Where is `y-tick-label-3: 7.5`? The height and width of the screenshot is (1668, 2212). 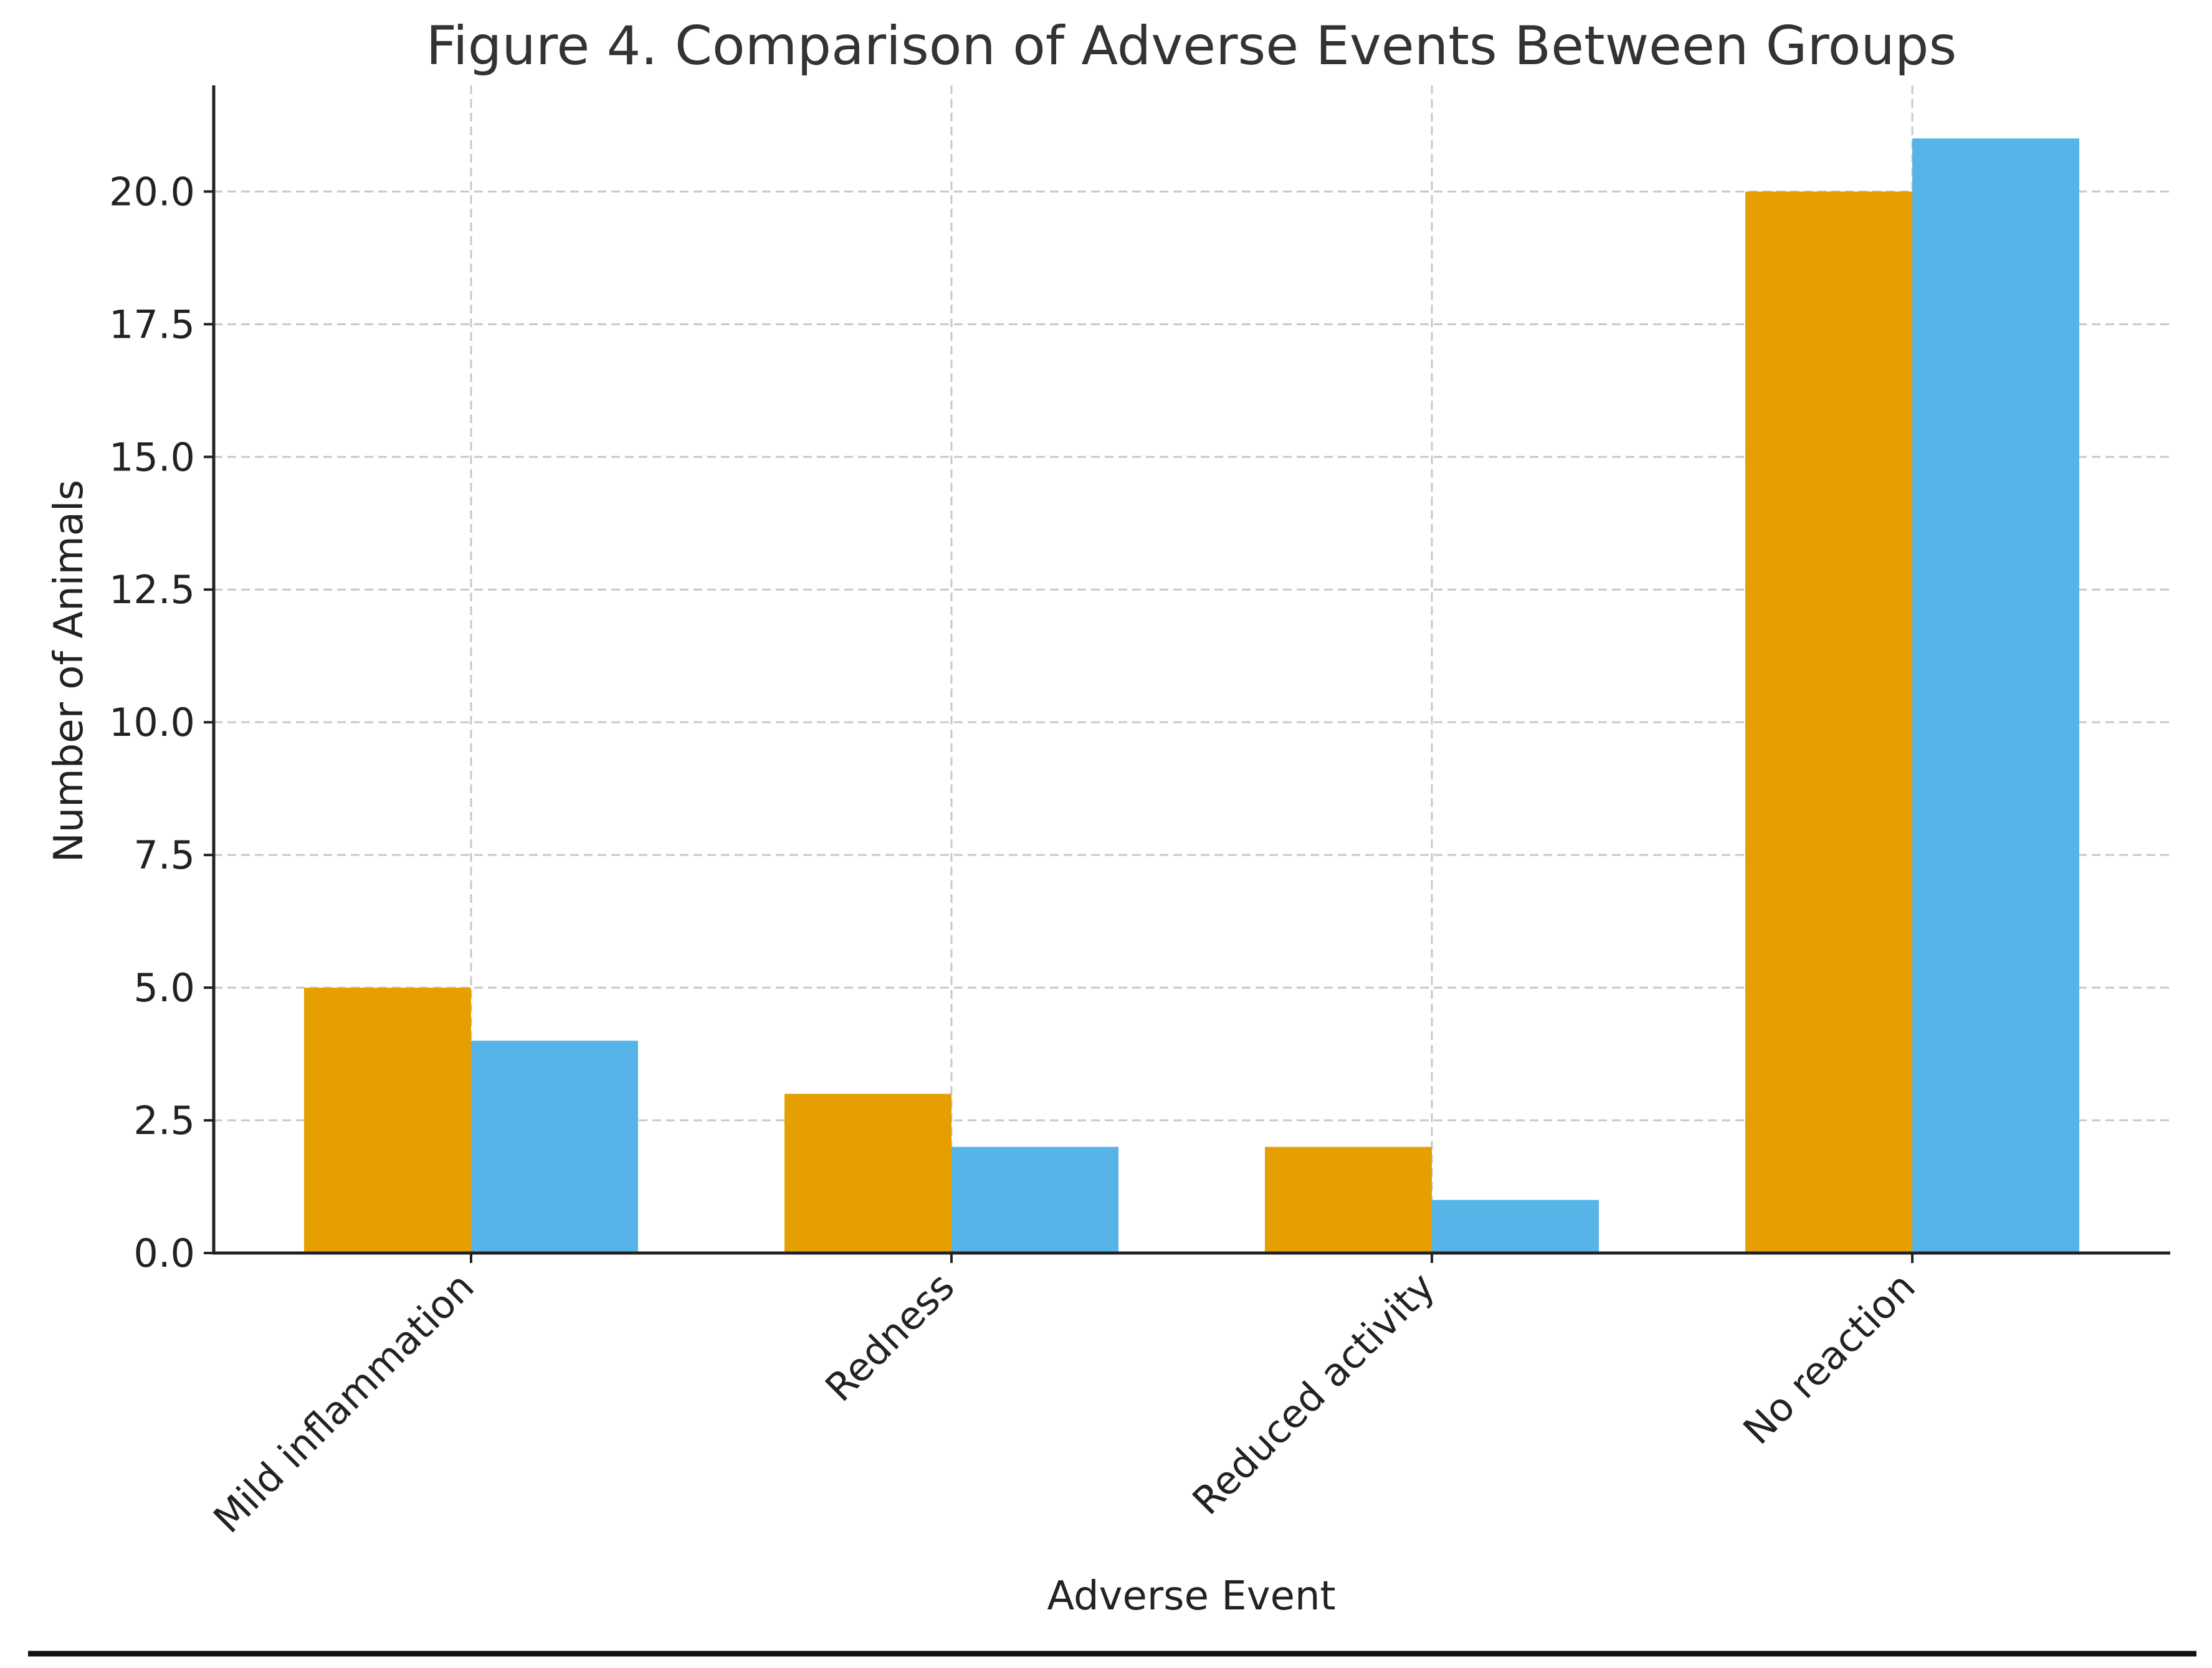
y-tick-label-3: 7.5 is located at coordinates (164, 855).